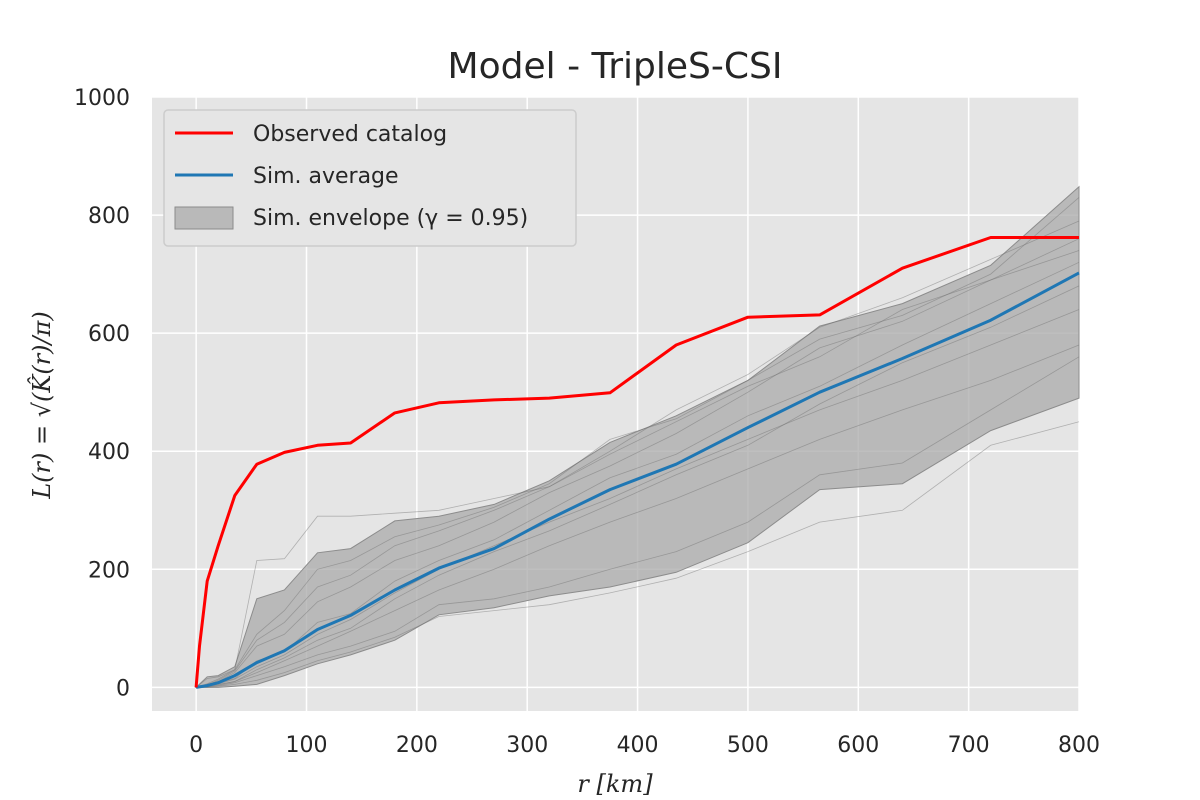 This screenshot has width=1200, height=800. What do you see at coordinates (307, 745) in the screenshot?
I see `x-tick-label: 100` at bounding box center [307, 745].